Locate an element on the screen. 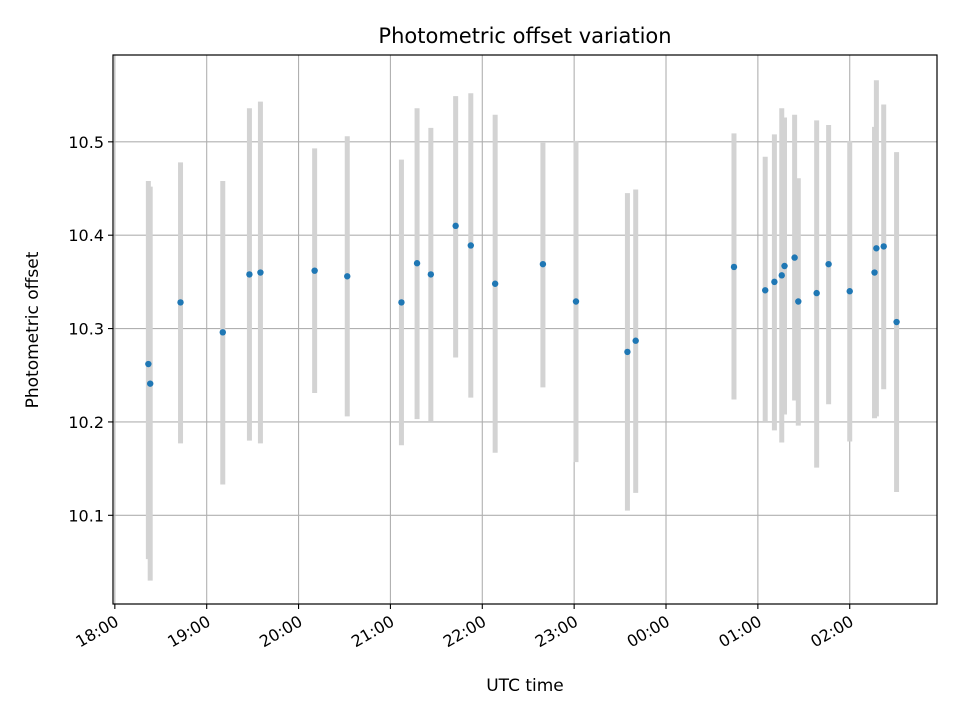 Image resolution: width=960 pixels, height=720 pixels. y-tick-label: 10.1 is located at coordinates (86, 515).